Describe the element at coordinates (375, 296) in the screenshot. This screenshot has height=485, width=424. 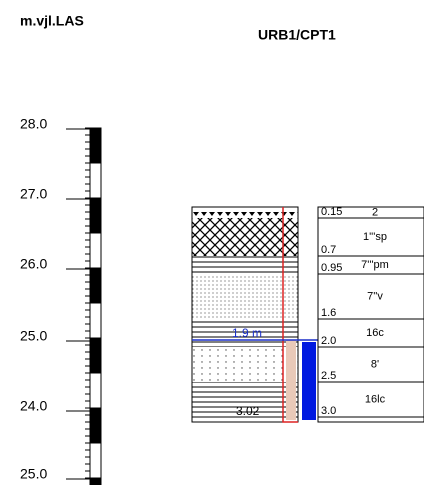
I see `layer-code: 7''v` at that location.